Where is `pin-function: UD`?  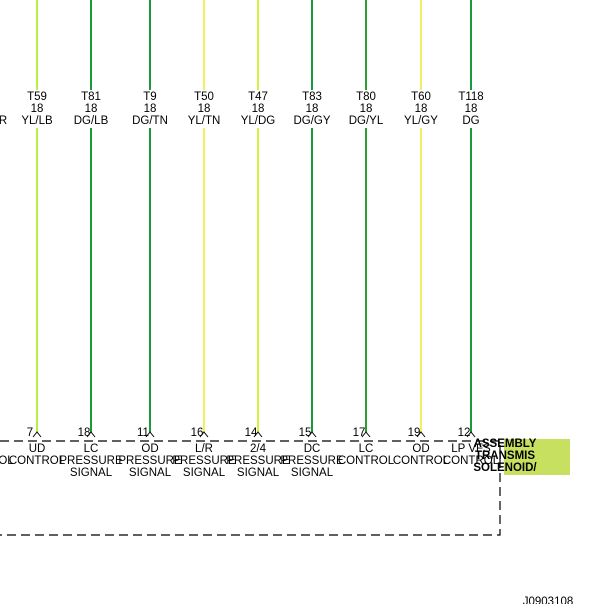 pin-function: UD is located at coordinates (37, 449).